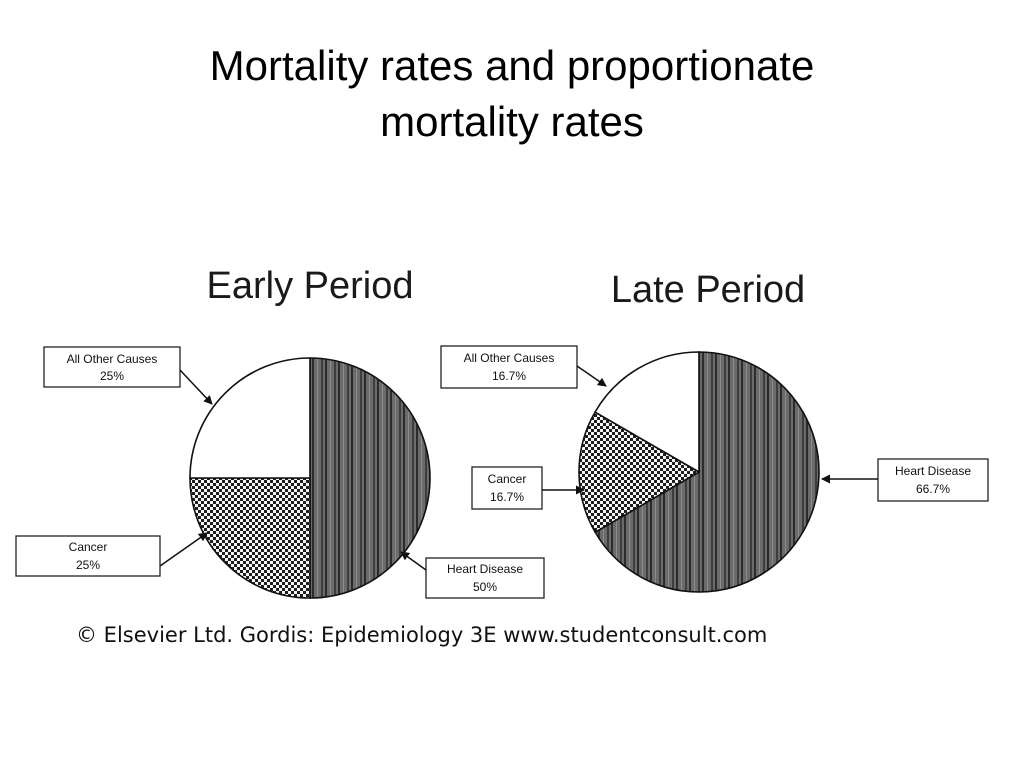 Image resolution: width=1024 pixels, height=768 pixels. I want to click on early-all-other-name: All Other Causes, so click(112, 359).